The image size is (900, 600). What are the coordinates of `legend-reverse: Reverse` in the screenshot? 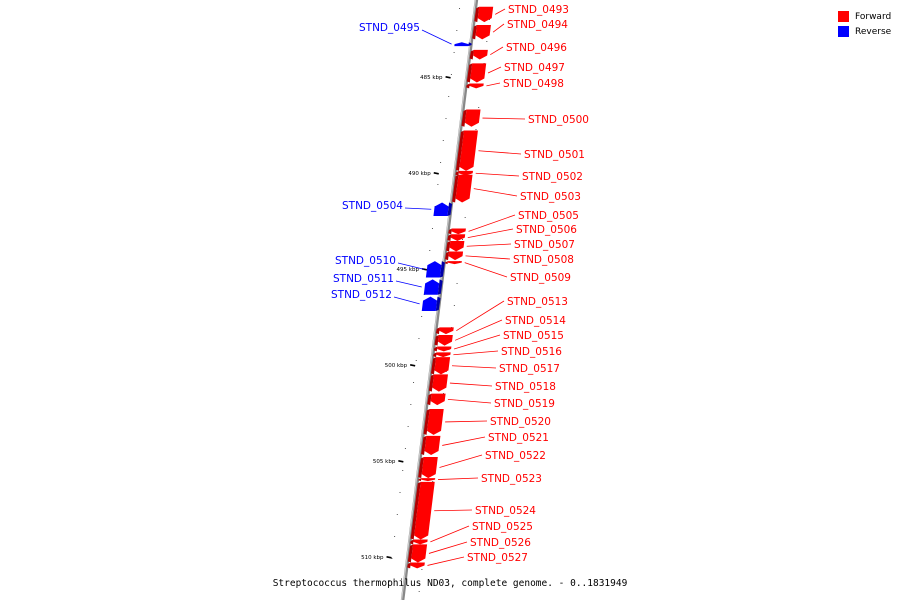 It's located at (864, 31).